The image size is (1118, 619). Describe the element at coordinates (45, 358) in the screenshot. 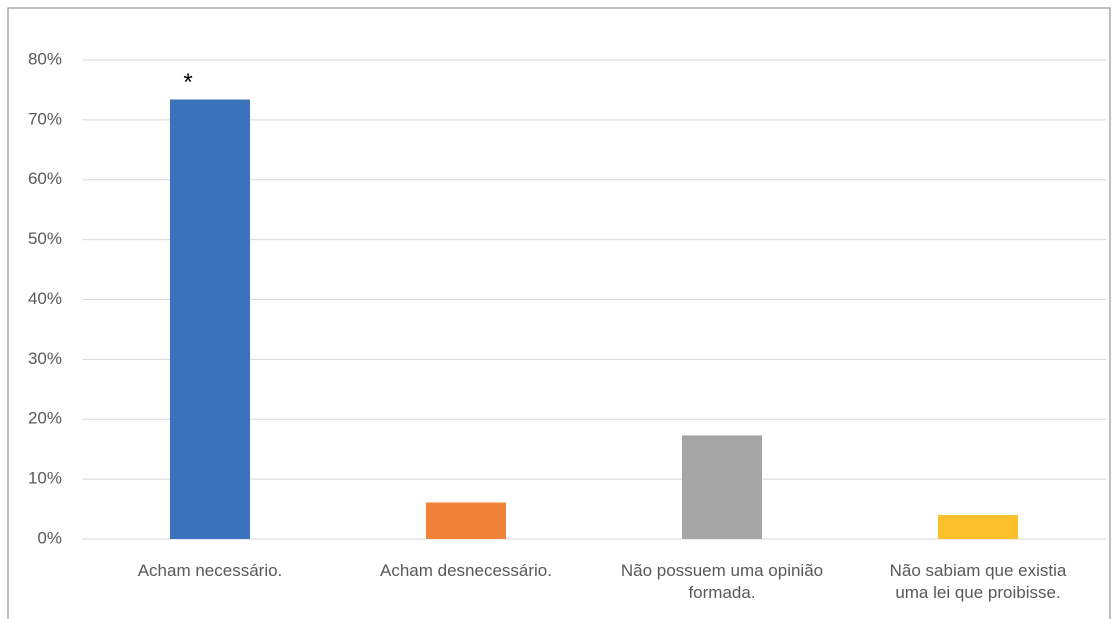

I see `y-tick-label: 30%` at that location.